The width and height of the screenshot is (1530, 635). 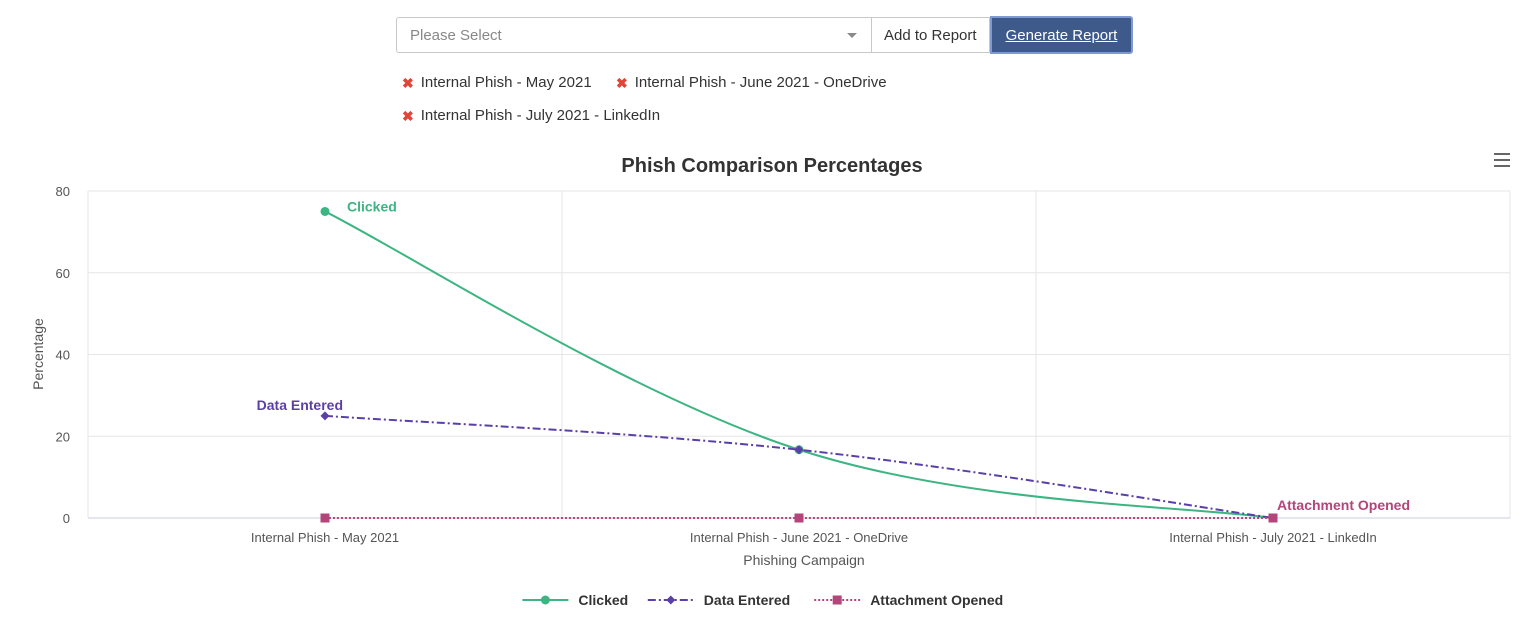 I want to click on data-point-clicked, so click(x=325, y=211).